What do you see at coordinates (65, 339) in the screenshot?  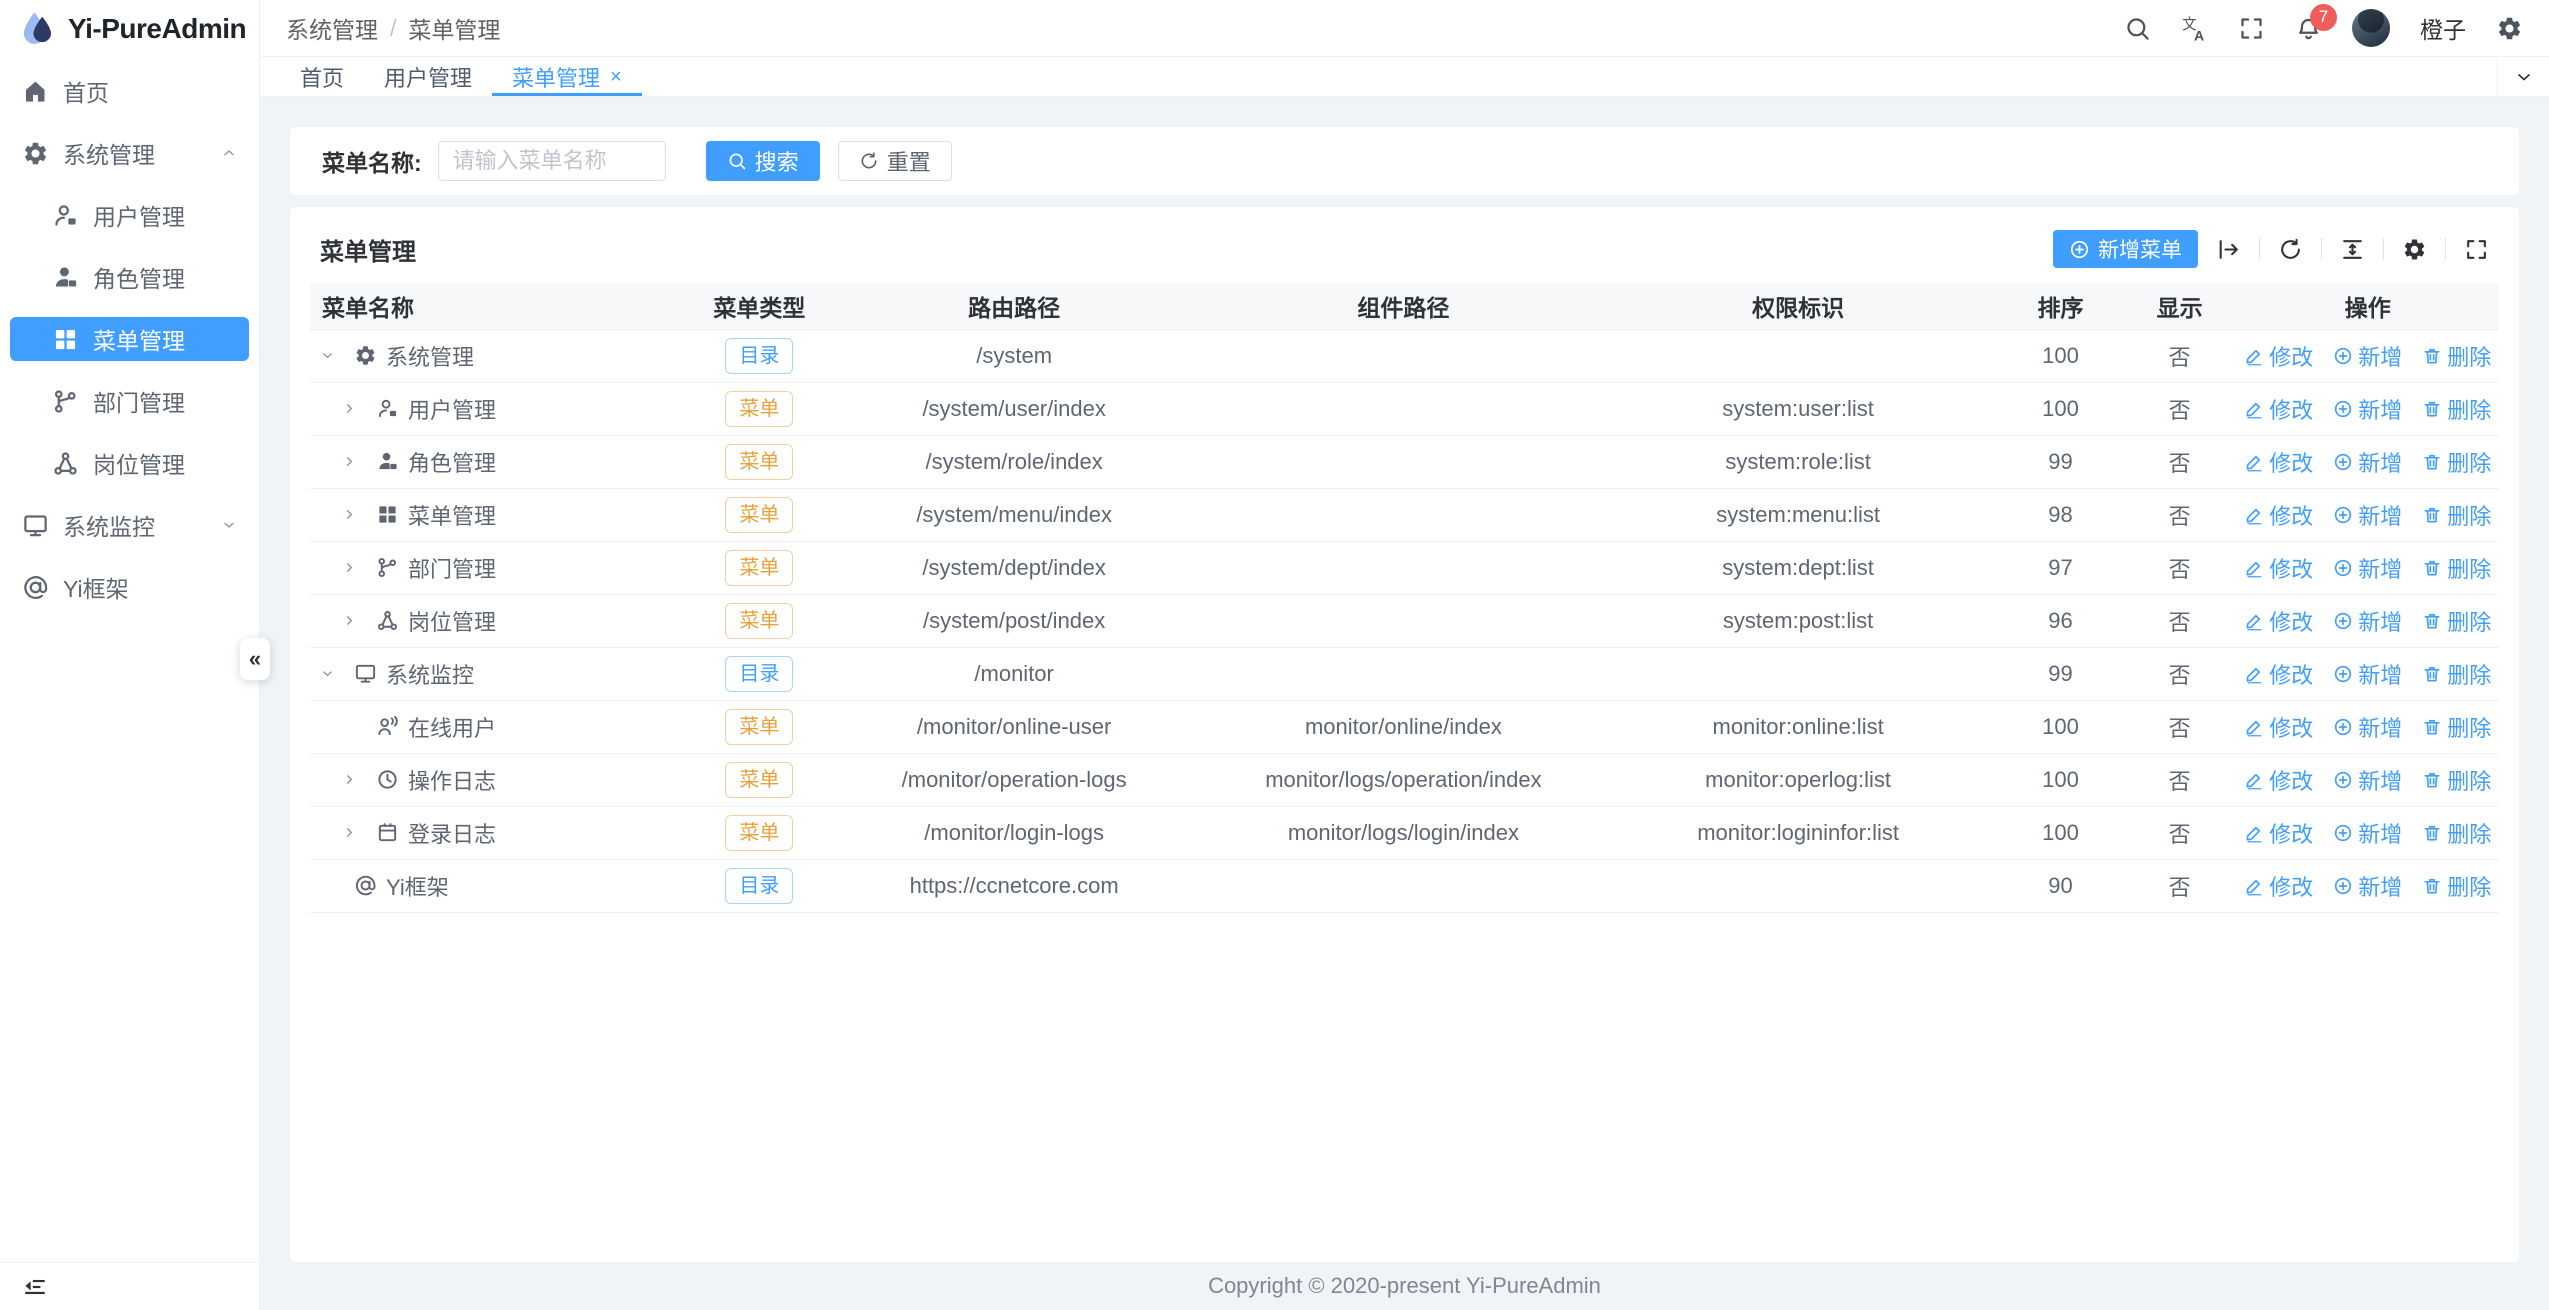 I see `grid-icon` at bounding box center [65, 339].